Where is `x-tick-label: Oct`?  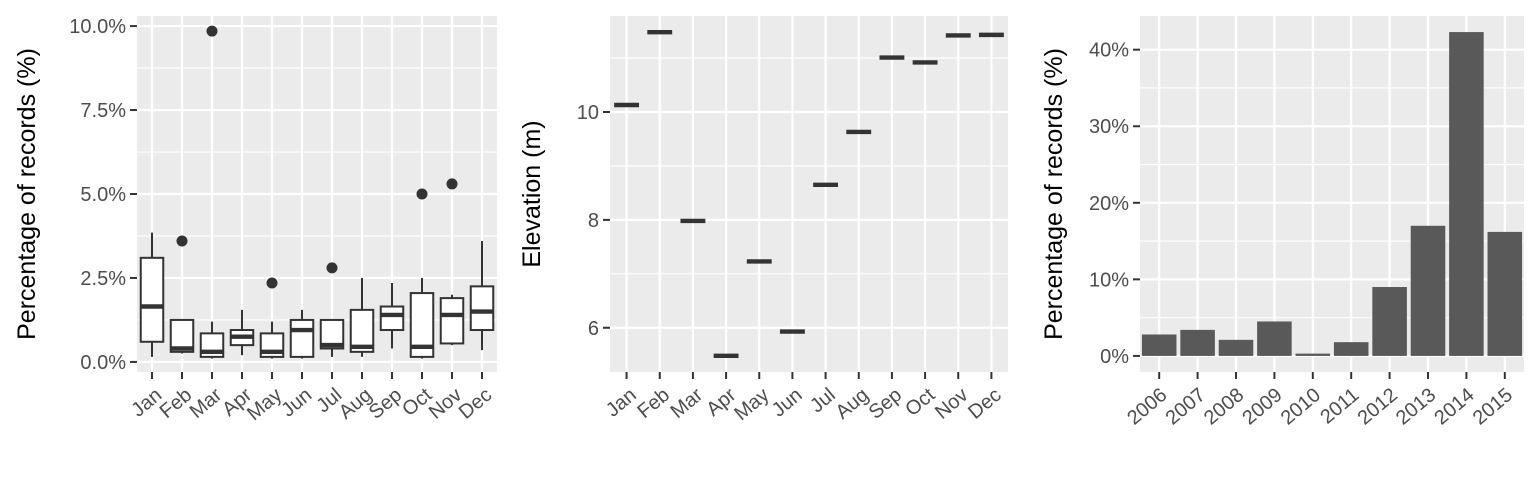
x-tick-label: Oct is located at coordinates (920, 402).